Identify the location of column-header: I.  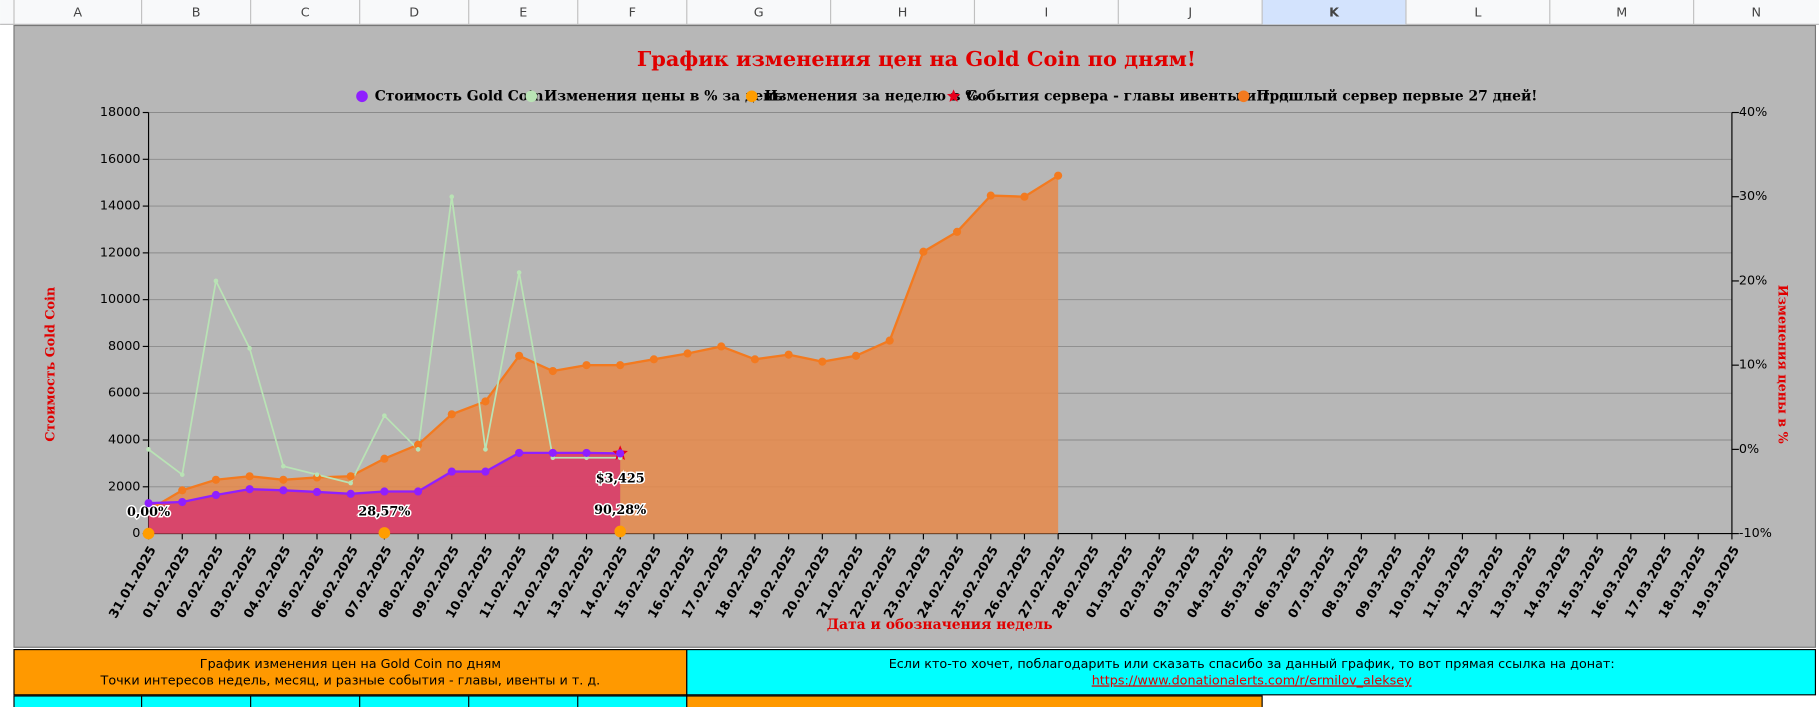
(1046, 12).